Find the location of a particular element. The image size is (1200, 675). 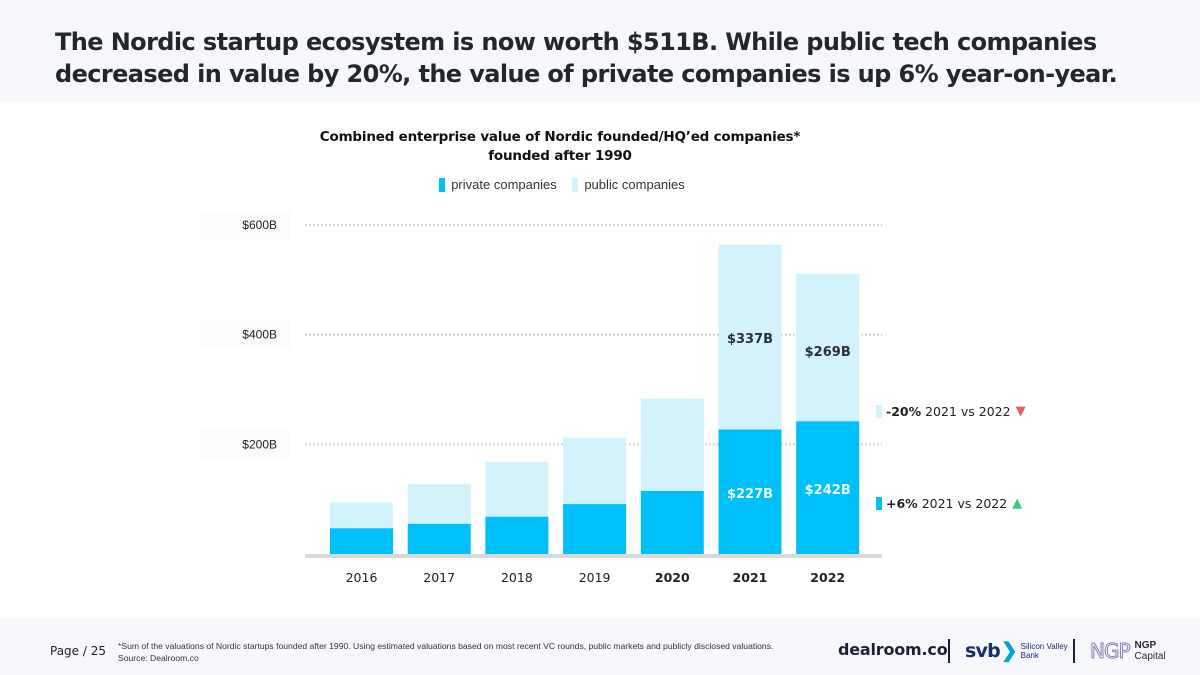

annotation-public-text: 2021 vs 2022 is located at coordinates (968, 411).